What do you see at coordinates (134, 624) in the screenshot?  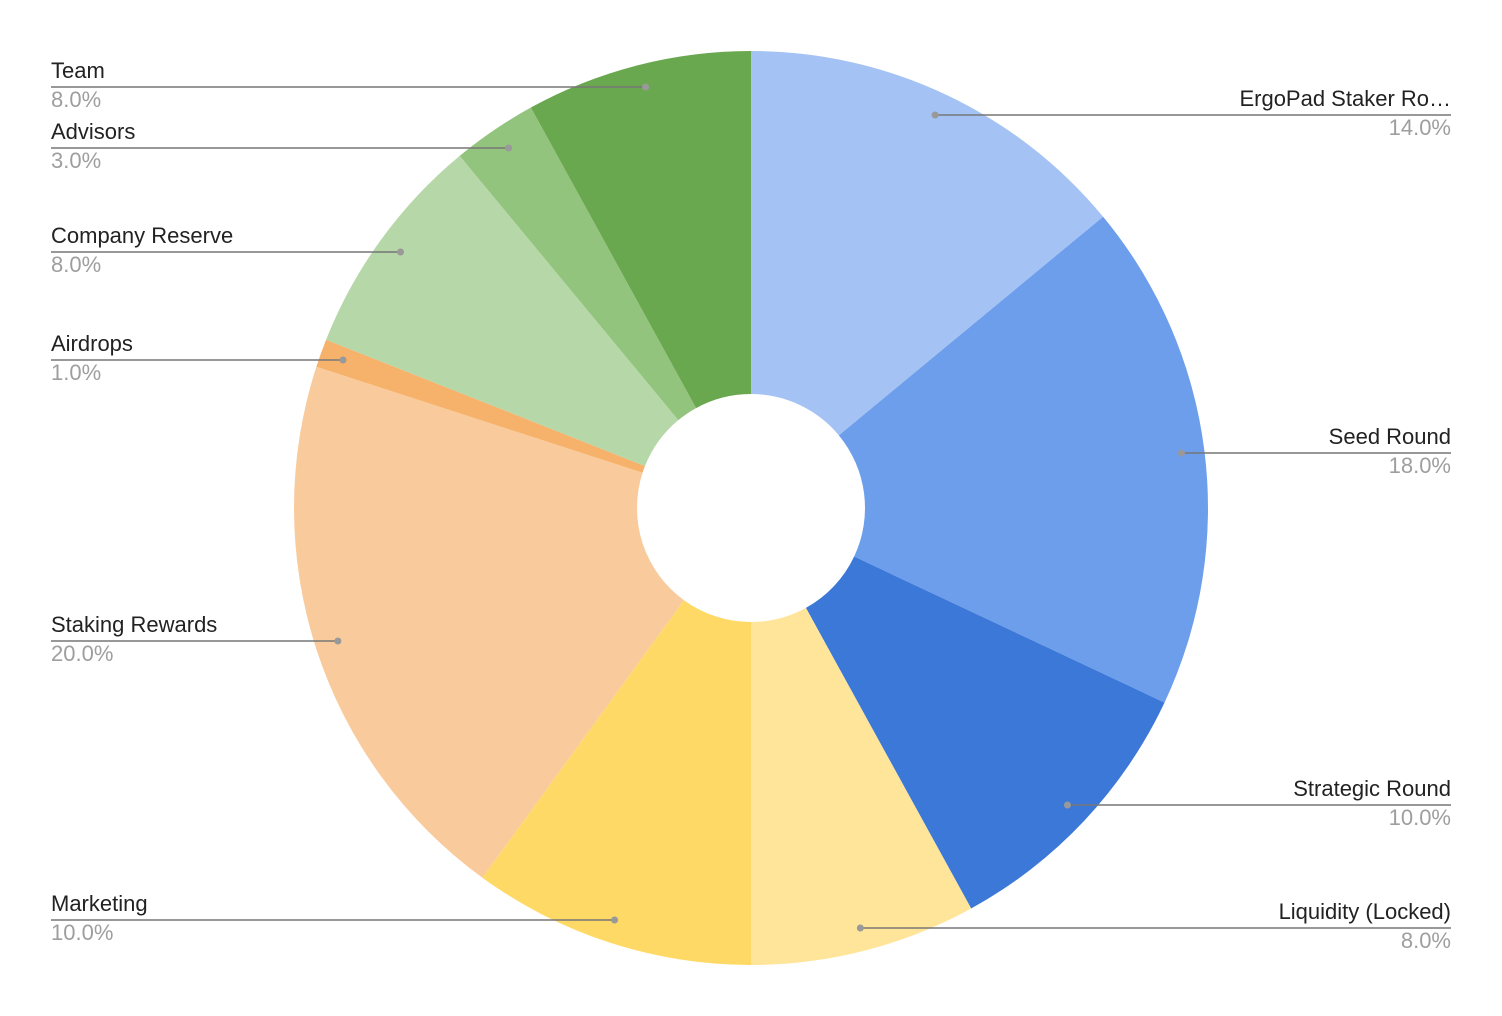 I see `slice-label: Staking Rewards` at bounding box center [134, 624].